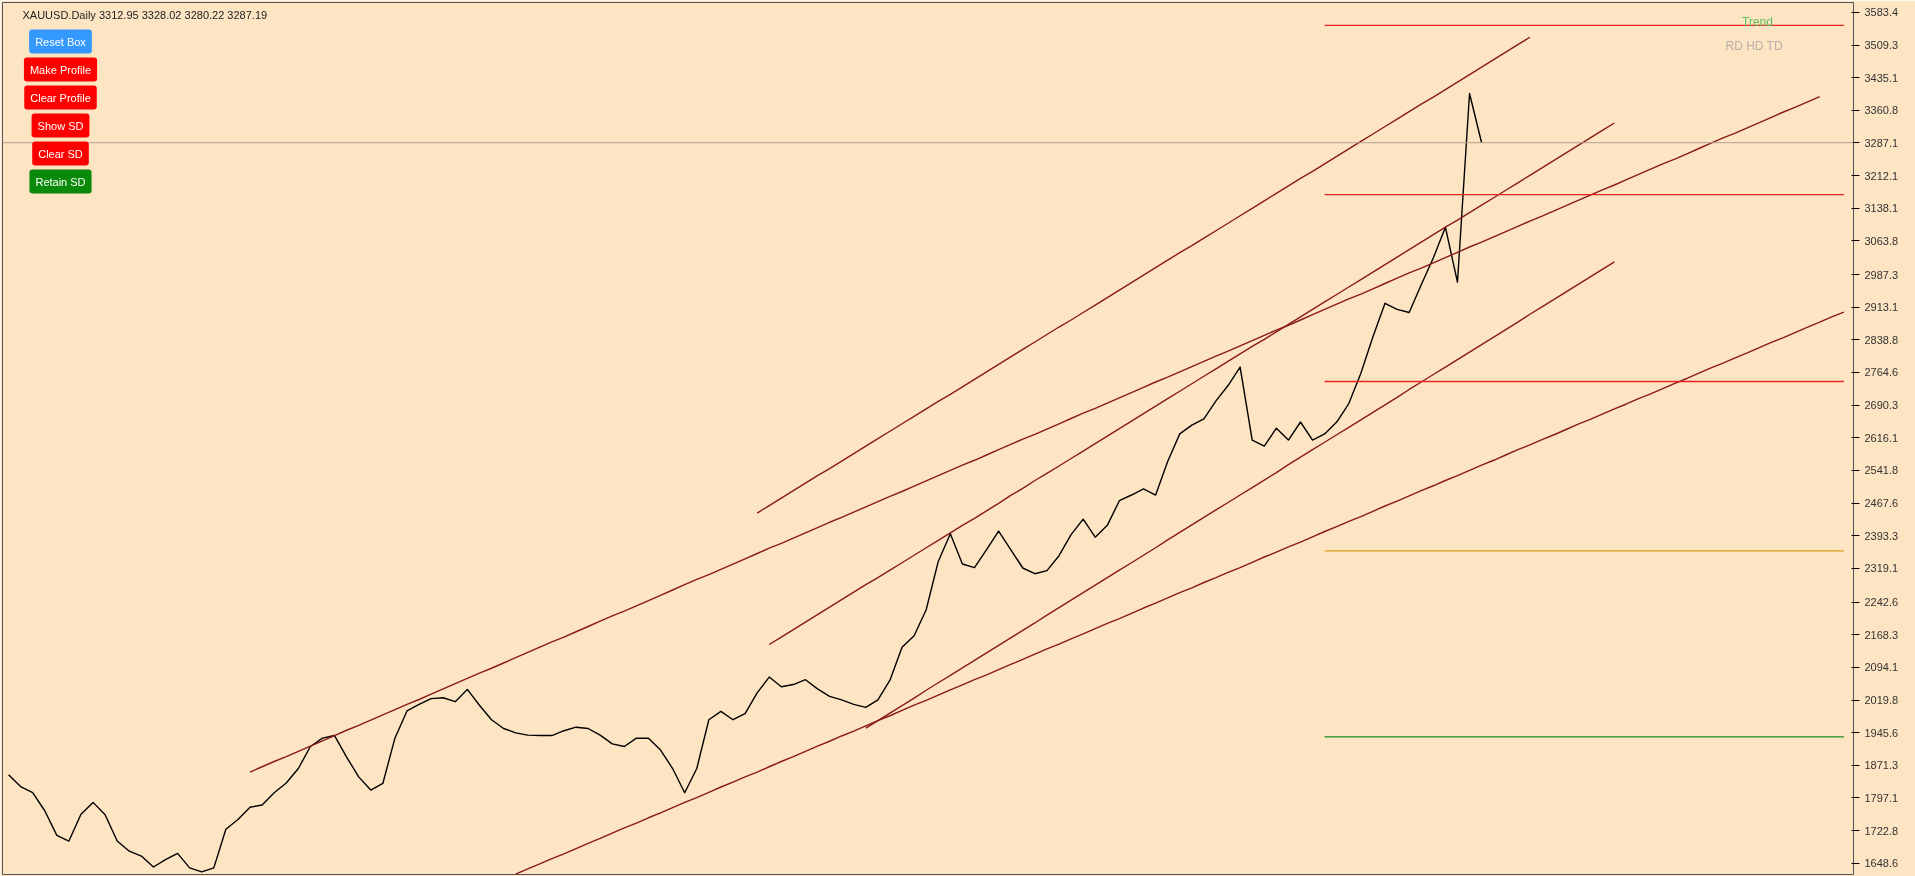 The image size is (1915, 876). Describe the element at coordinates (1881, 175) in the screenshot. I see `y-tick-label: 3212.1` at that location.